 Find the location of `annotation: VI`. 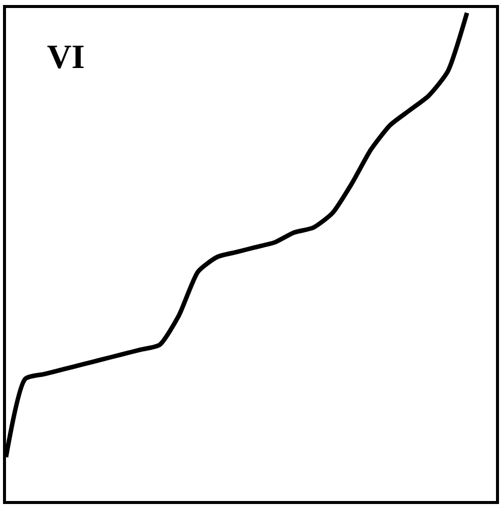

annotation: VI is located at coordinates (66, 57).